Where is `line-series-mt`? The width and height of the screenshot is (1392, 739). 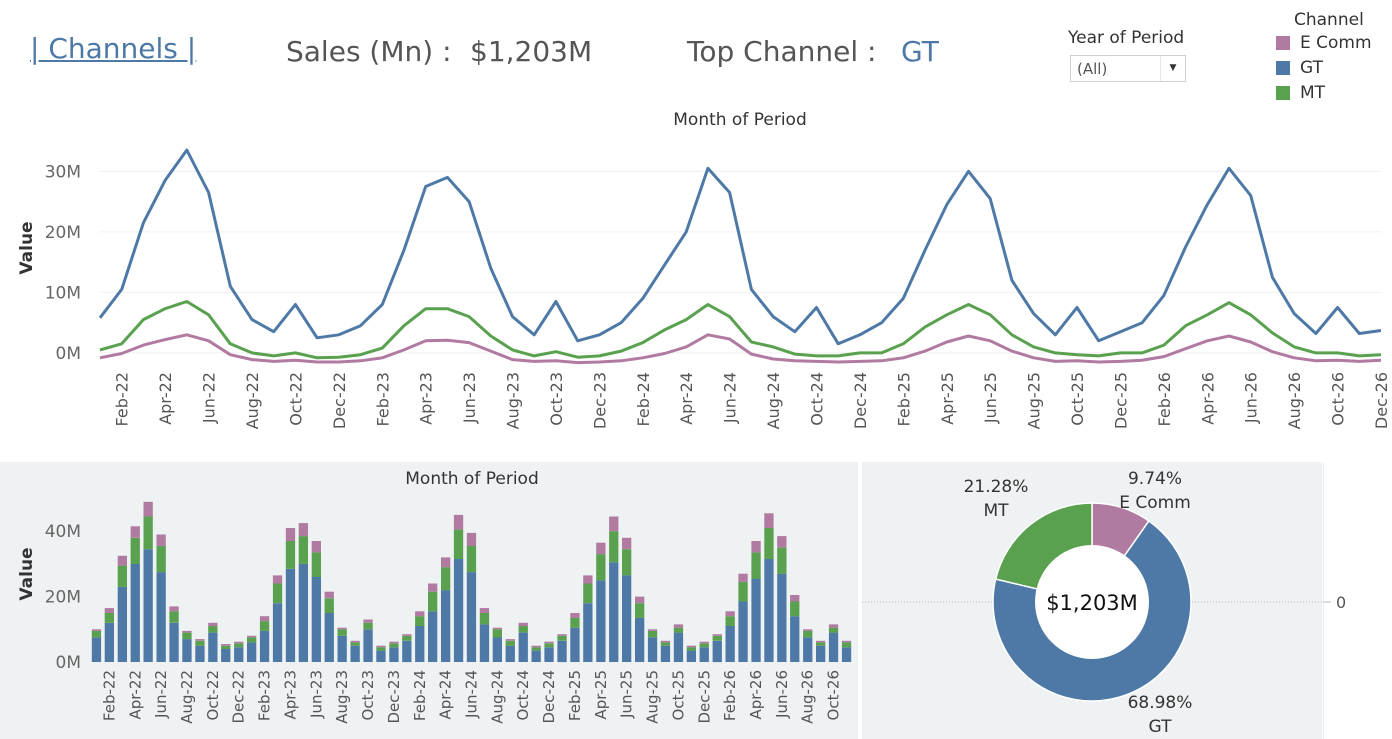 line-series-mt is located at coordinates (740, 330).